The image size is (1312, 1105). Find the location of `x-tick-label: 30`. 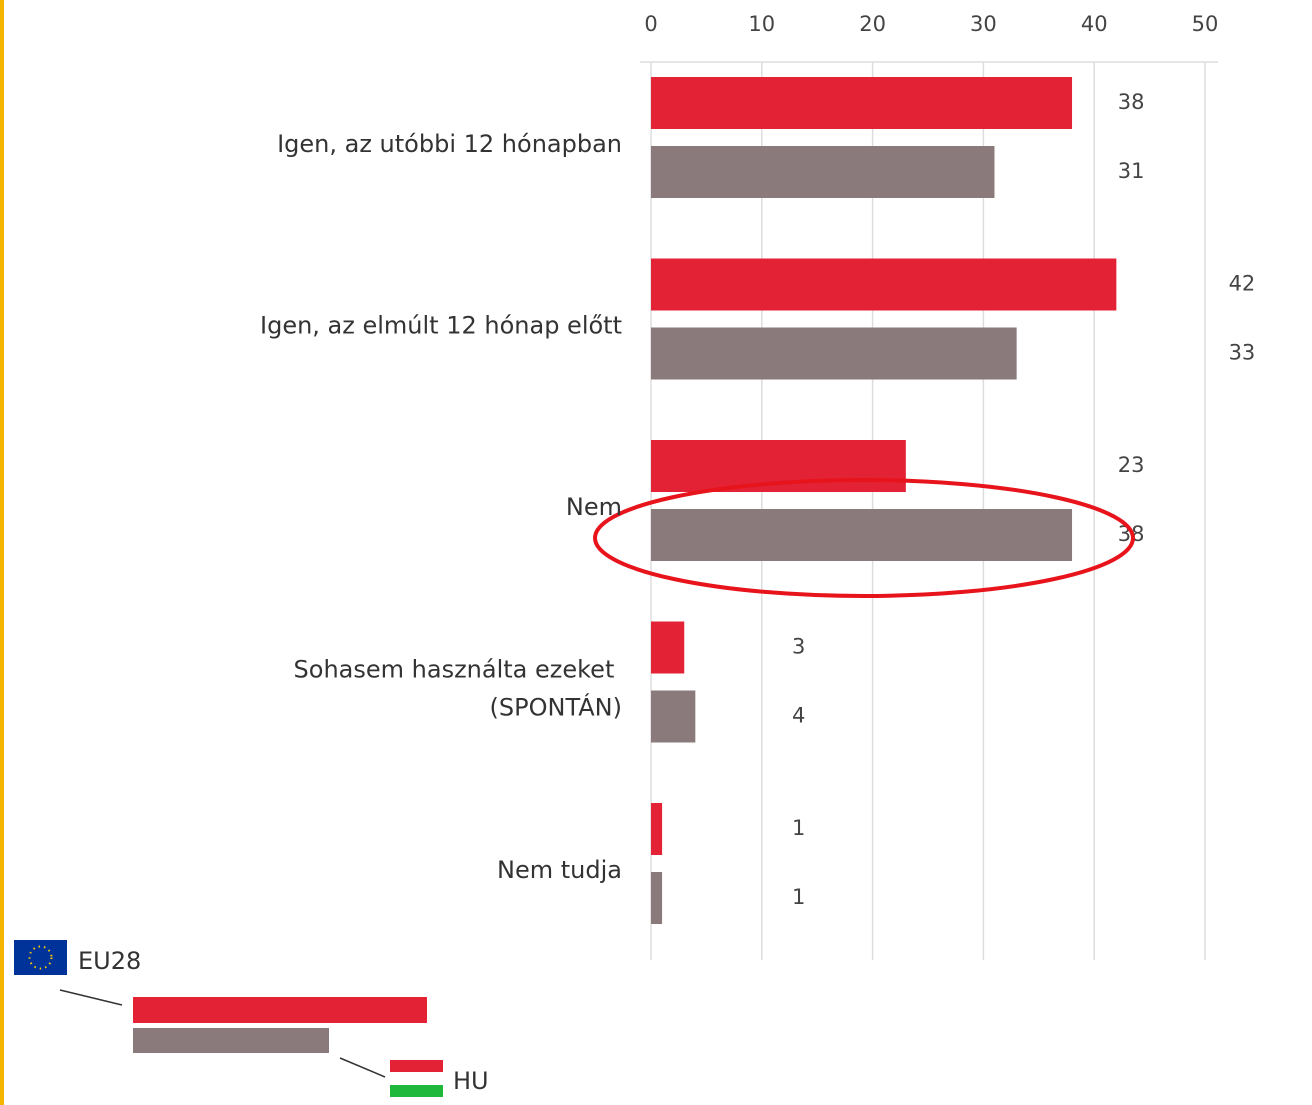

x-tick-label: 30 is located at coordinates (983, 24).